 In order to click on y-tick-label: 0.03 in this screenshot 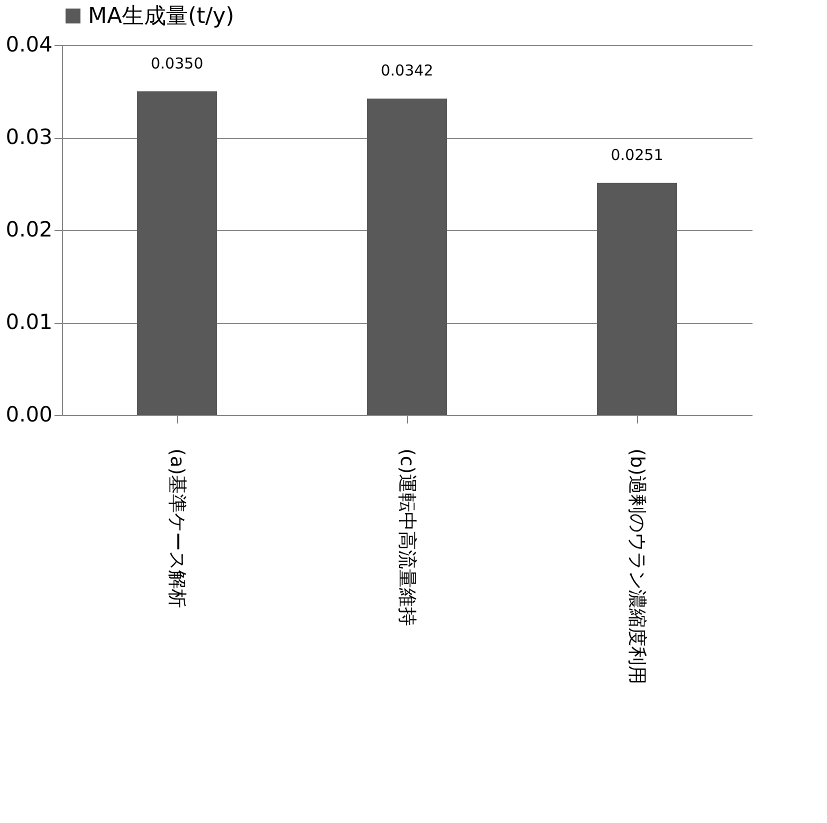, I will do `click(29, 137)`.